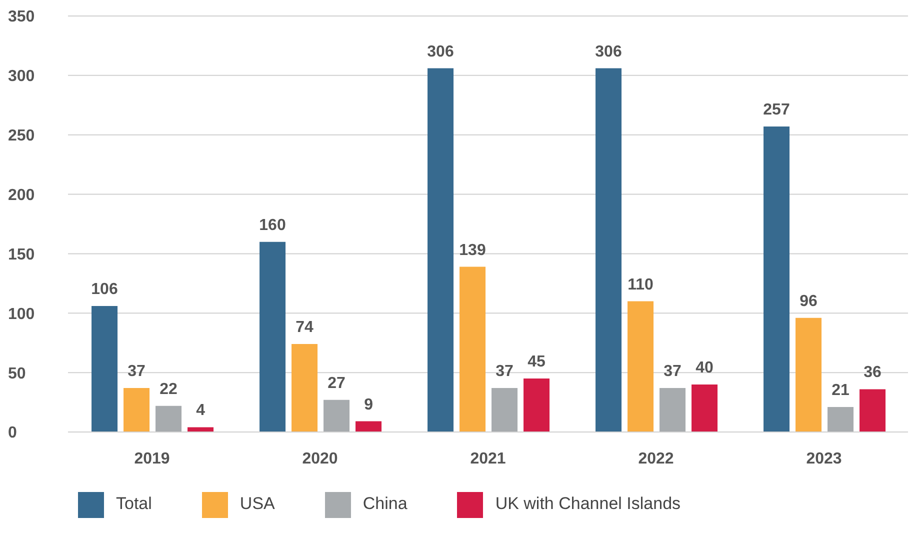 The width and height of the screenshot is (920, 536). I want to click on legend-label: Total, so click(134, 504).